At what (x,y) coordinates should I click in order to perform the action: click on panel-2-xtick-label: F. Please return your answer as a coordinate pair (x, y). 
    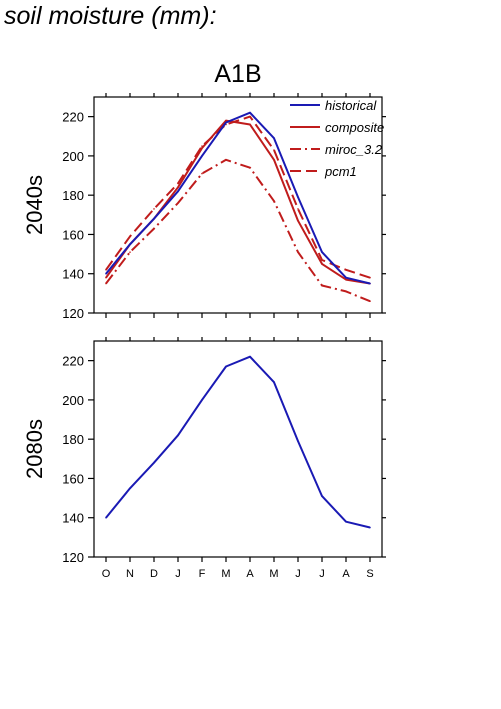
    Looking at the image, I should click on (202, 574).